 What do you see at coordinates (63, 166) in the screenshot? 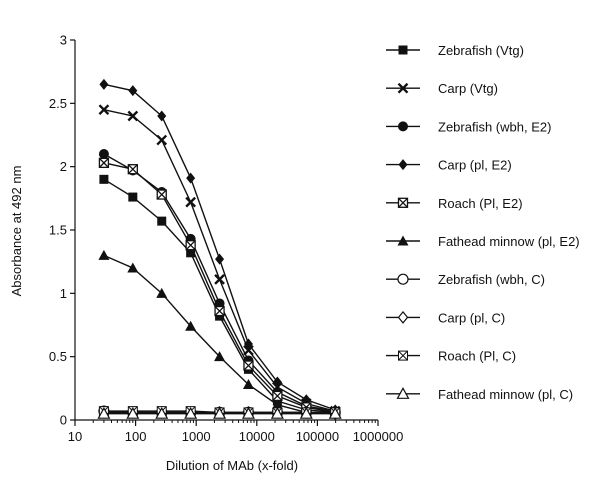
I see `y-tick-label: 2` at bounding box center [63, 166].